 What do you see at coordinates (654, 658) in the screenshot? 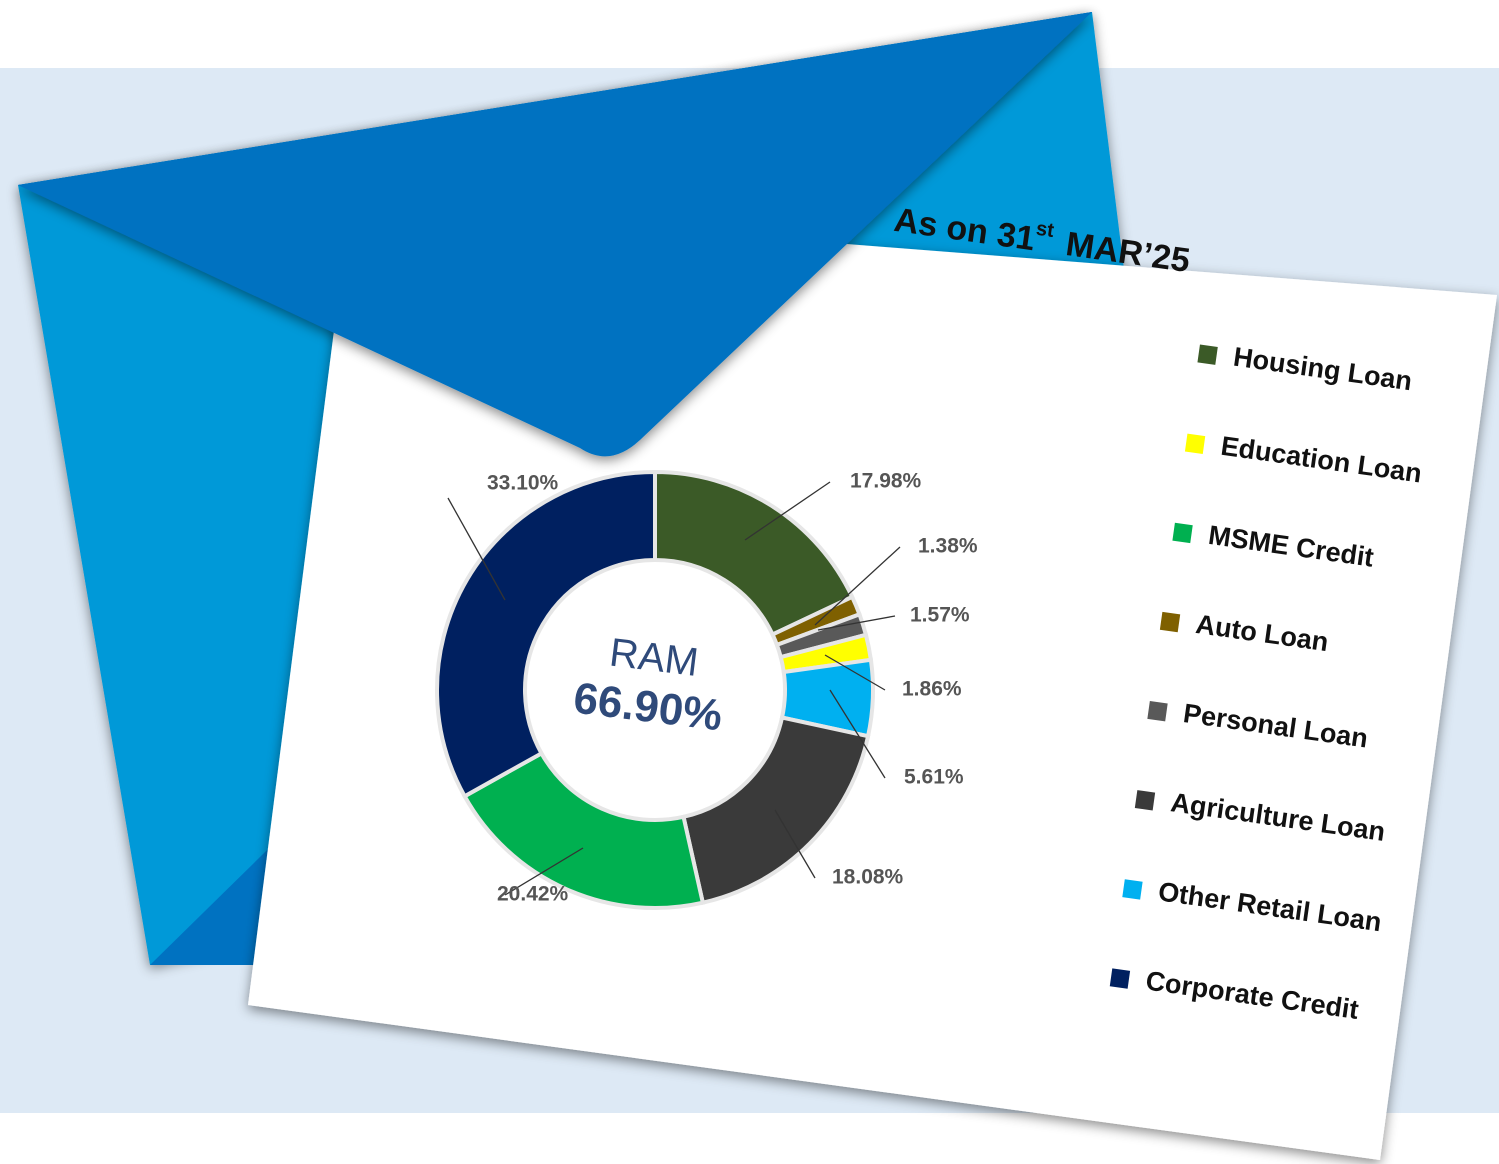
I see `center-label: RAM` at bounding box center [654, 658].